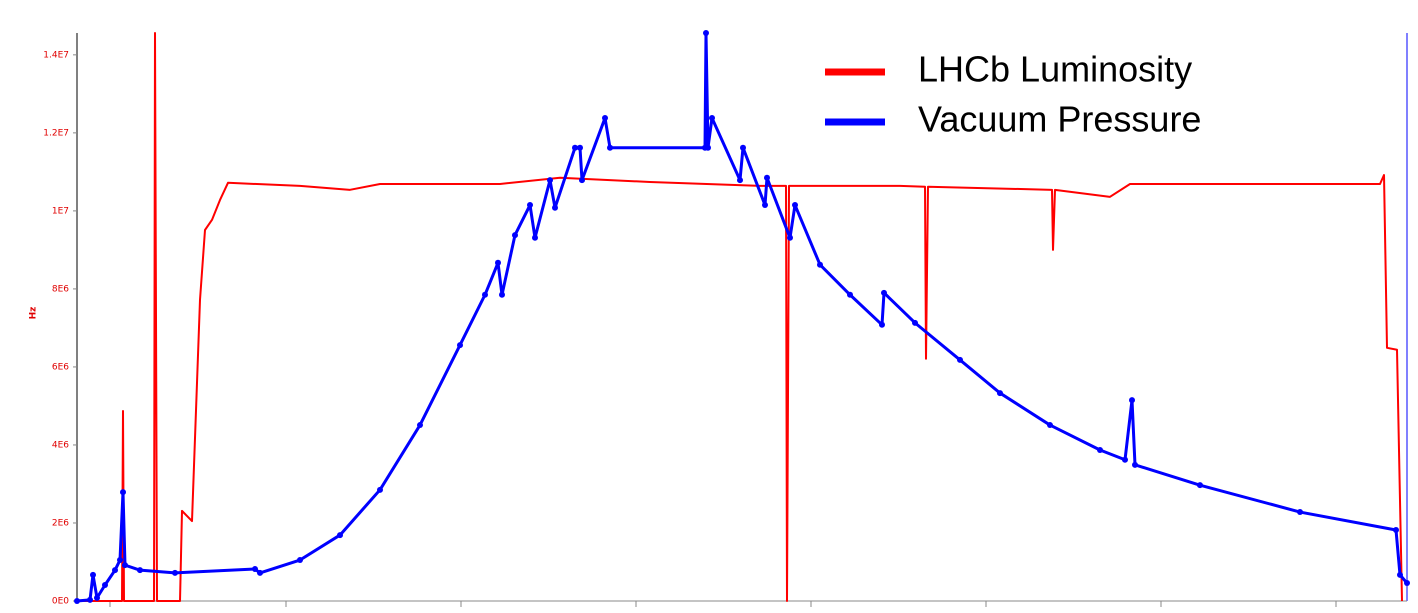 This screenshot has height=613, width=1418. I want to click on y-axis-label: Hz, so click(34, 313).